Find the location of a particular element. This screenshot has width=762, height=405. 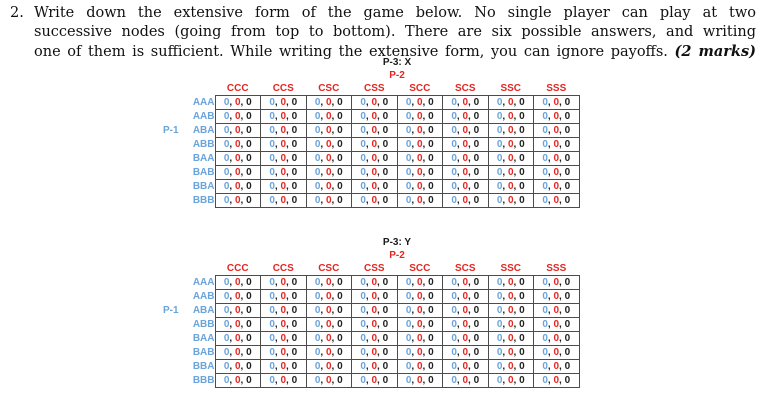

column-header: CSS is located at coordinates (374, 268).